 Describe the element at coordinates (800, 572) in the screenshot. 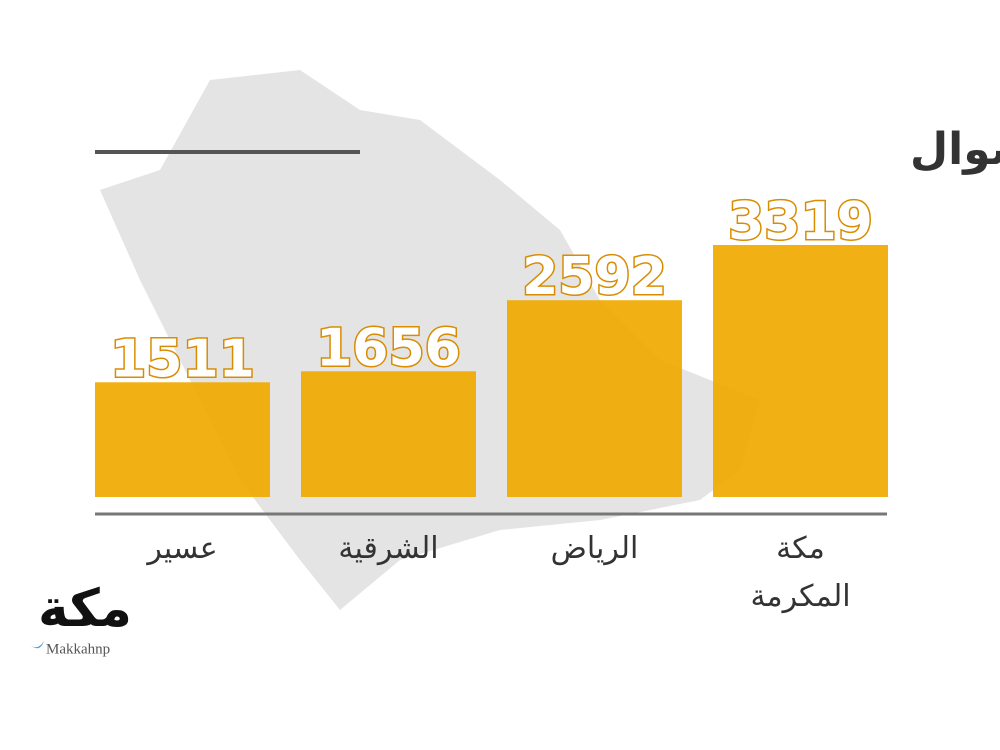

I see `x-tick-label: مكة المكرمة` at that location.